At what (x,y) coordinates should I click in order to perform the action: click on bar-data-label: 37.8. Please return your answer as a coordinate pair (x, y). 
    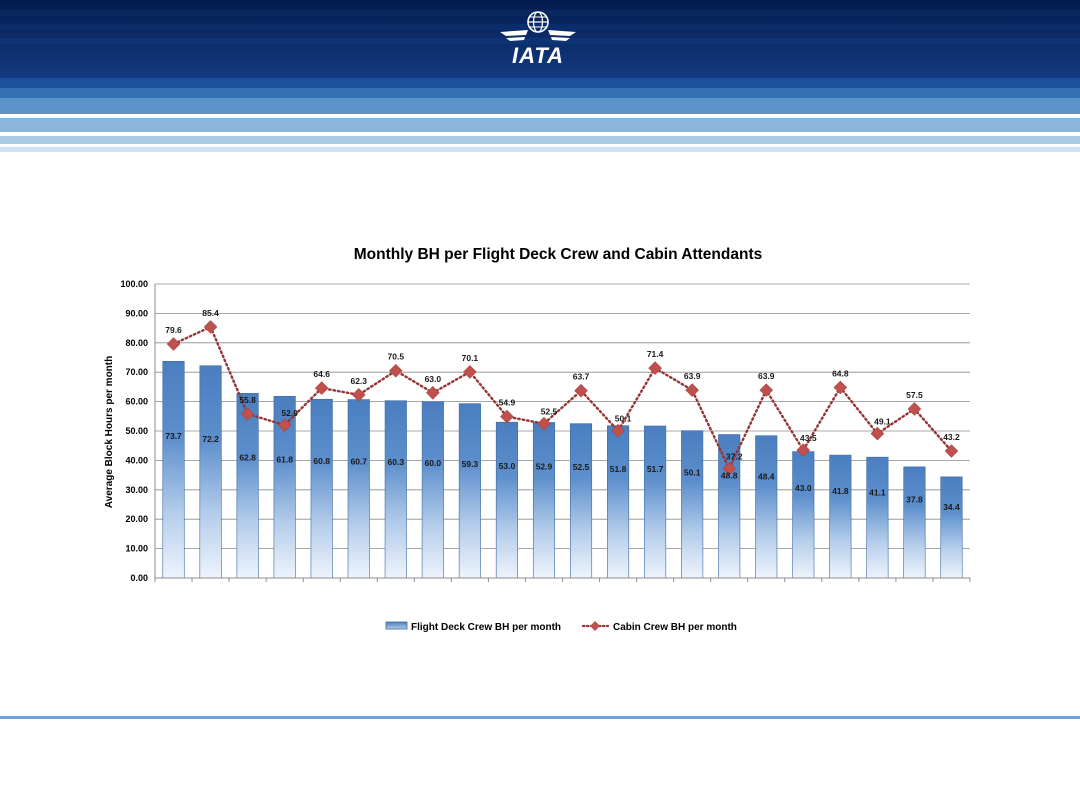
    Looking at the image, I should click on (914, 500).